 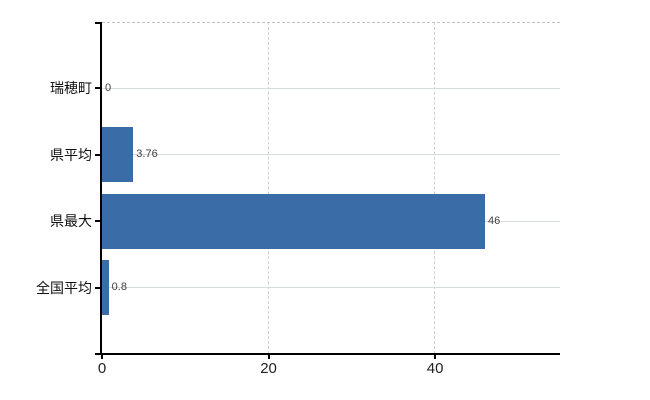 What do you see at coordinates (101, 188) in the screenshot?
I see `y-axis-line` at bounding box center [101, 188].